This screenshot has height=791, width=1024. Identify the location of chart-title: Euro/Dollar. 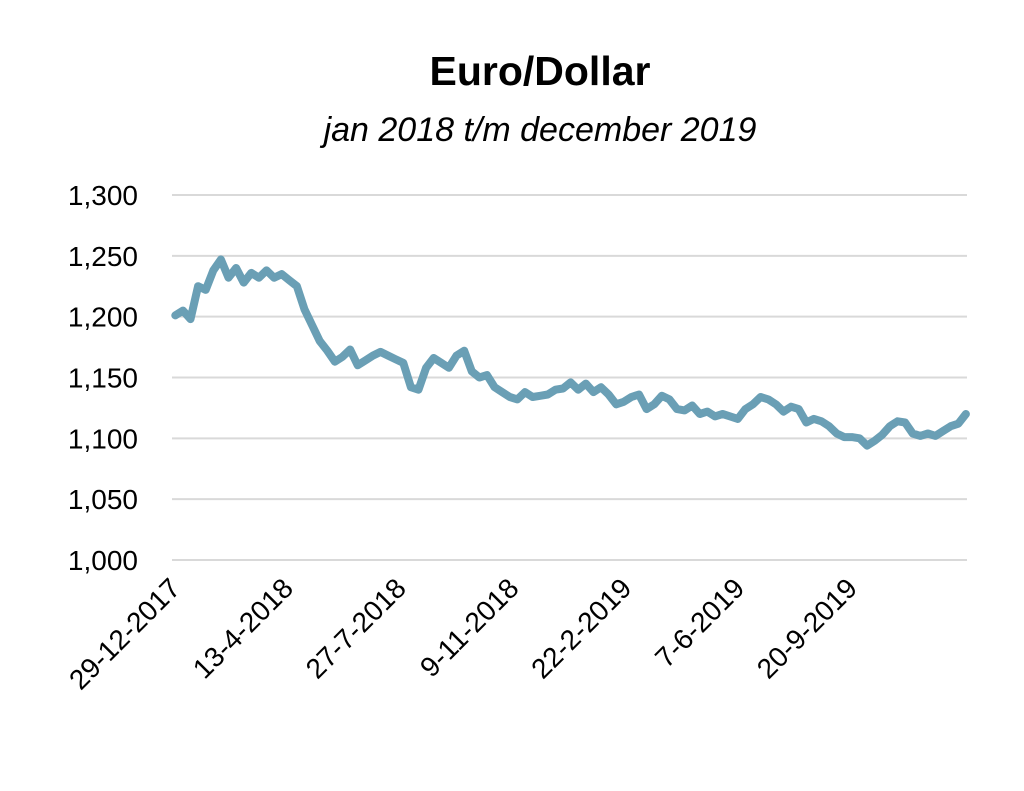
(540, 71).